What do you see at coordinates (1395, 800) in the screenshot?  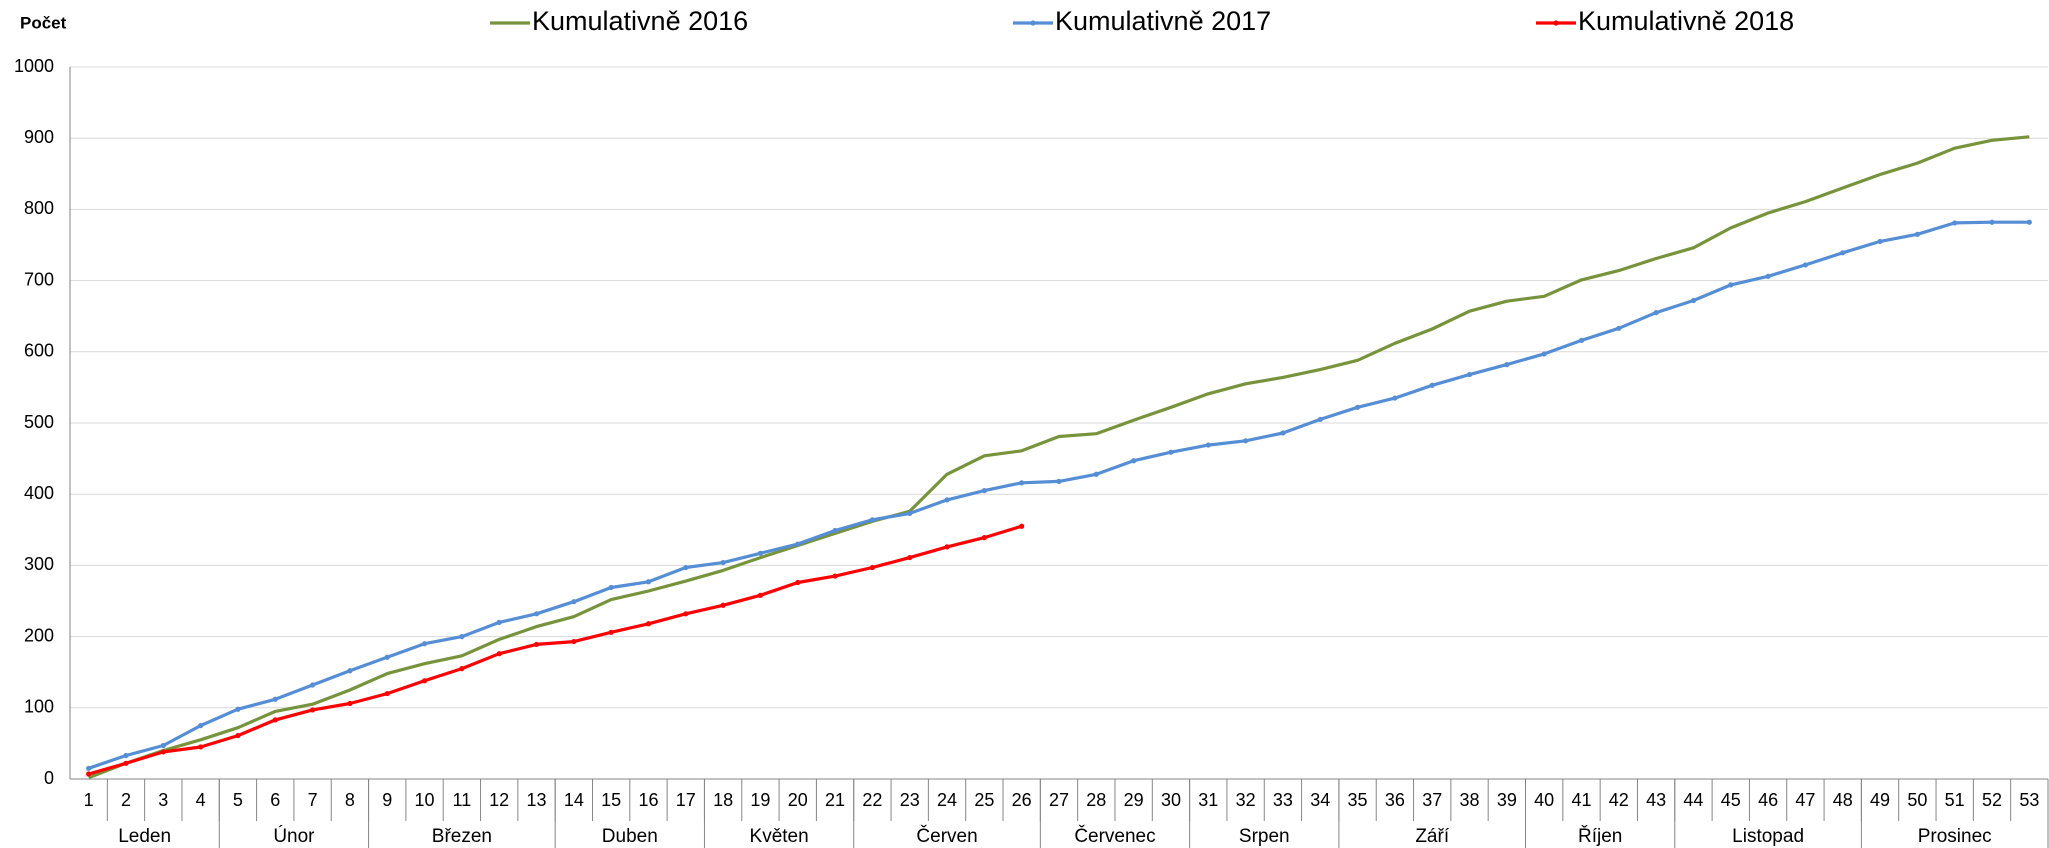 I see `x-tick-label: 36` at bounding box center [1395, 800].